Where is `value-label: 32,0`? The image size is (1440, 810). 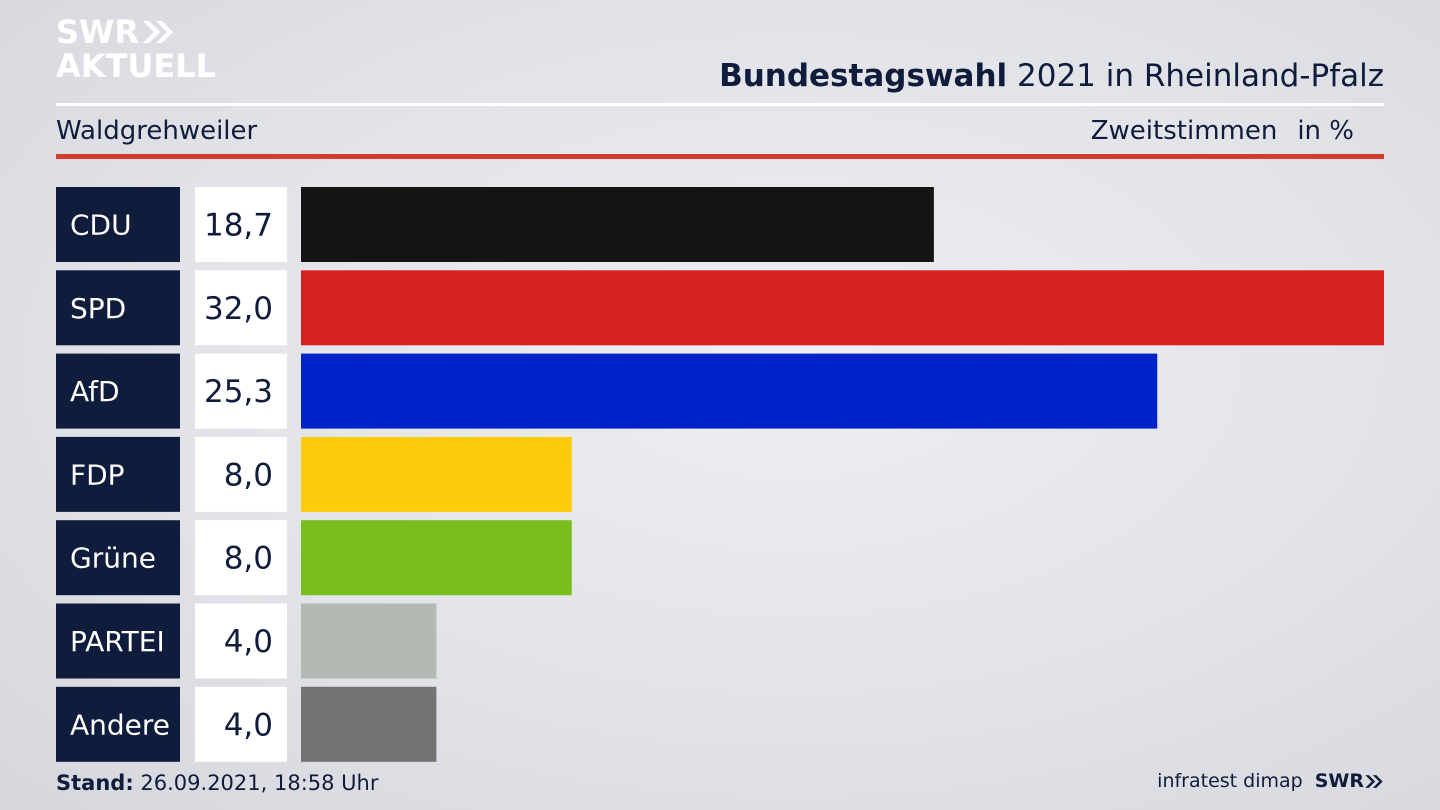
value-label: 32,0 is located at coordinates (238, 309).